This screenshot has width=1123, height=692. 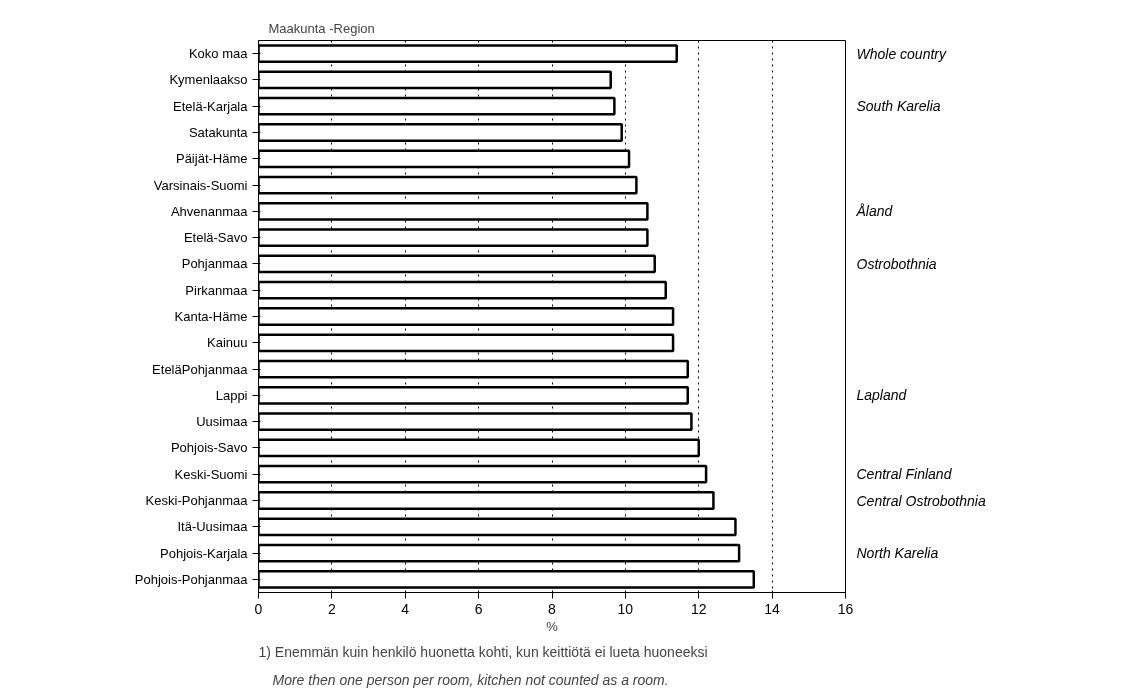 I want to click on x-tick-label: 10, so click(x=625, y=608).